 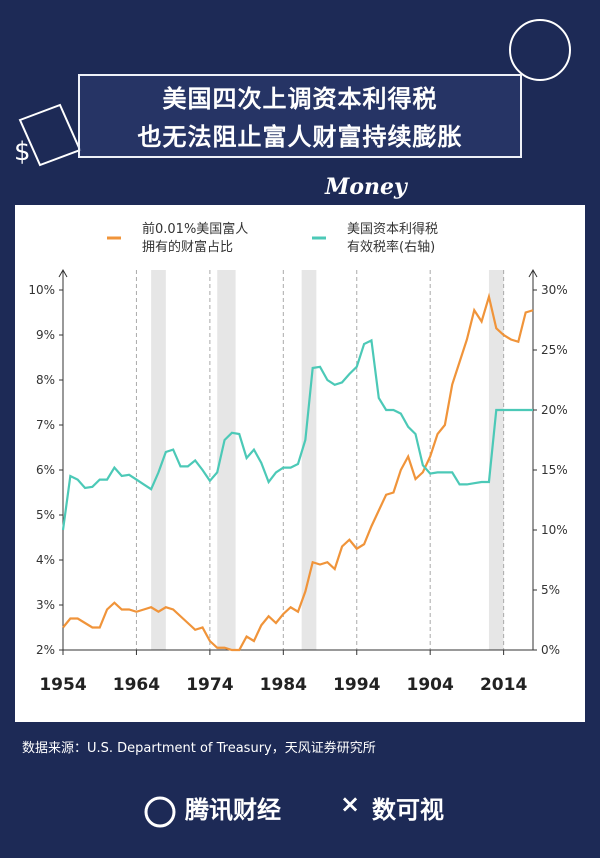 I want to click on dollar-icon: $, so click(x=22, y=152).